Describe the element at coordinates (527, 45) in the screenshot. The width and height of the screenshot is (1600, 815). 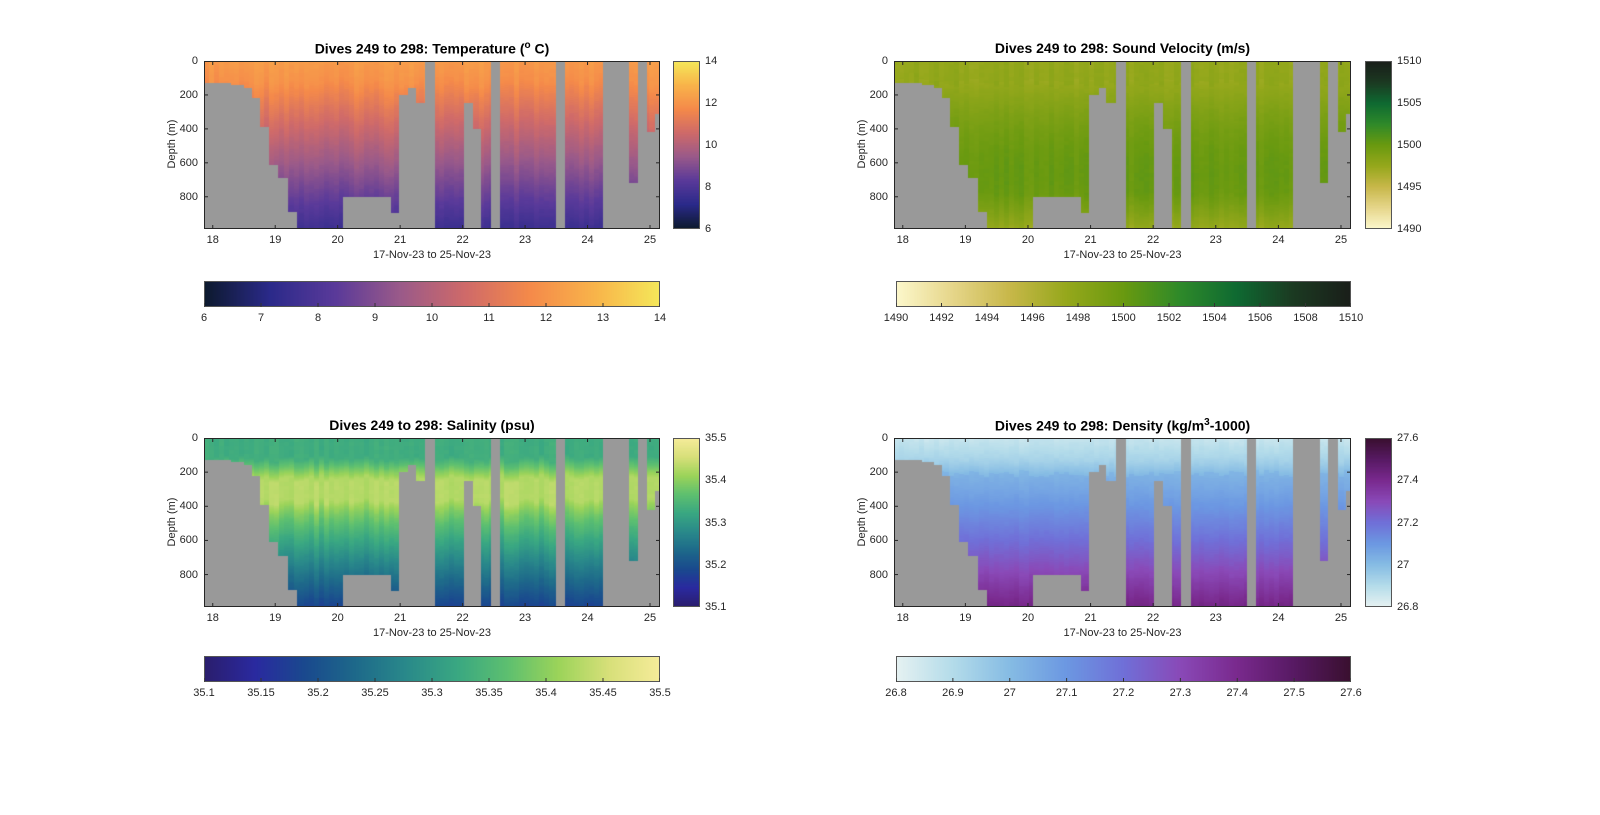
I see `chart-title-superscript: o` at that location.